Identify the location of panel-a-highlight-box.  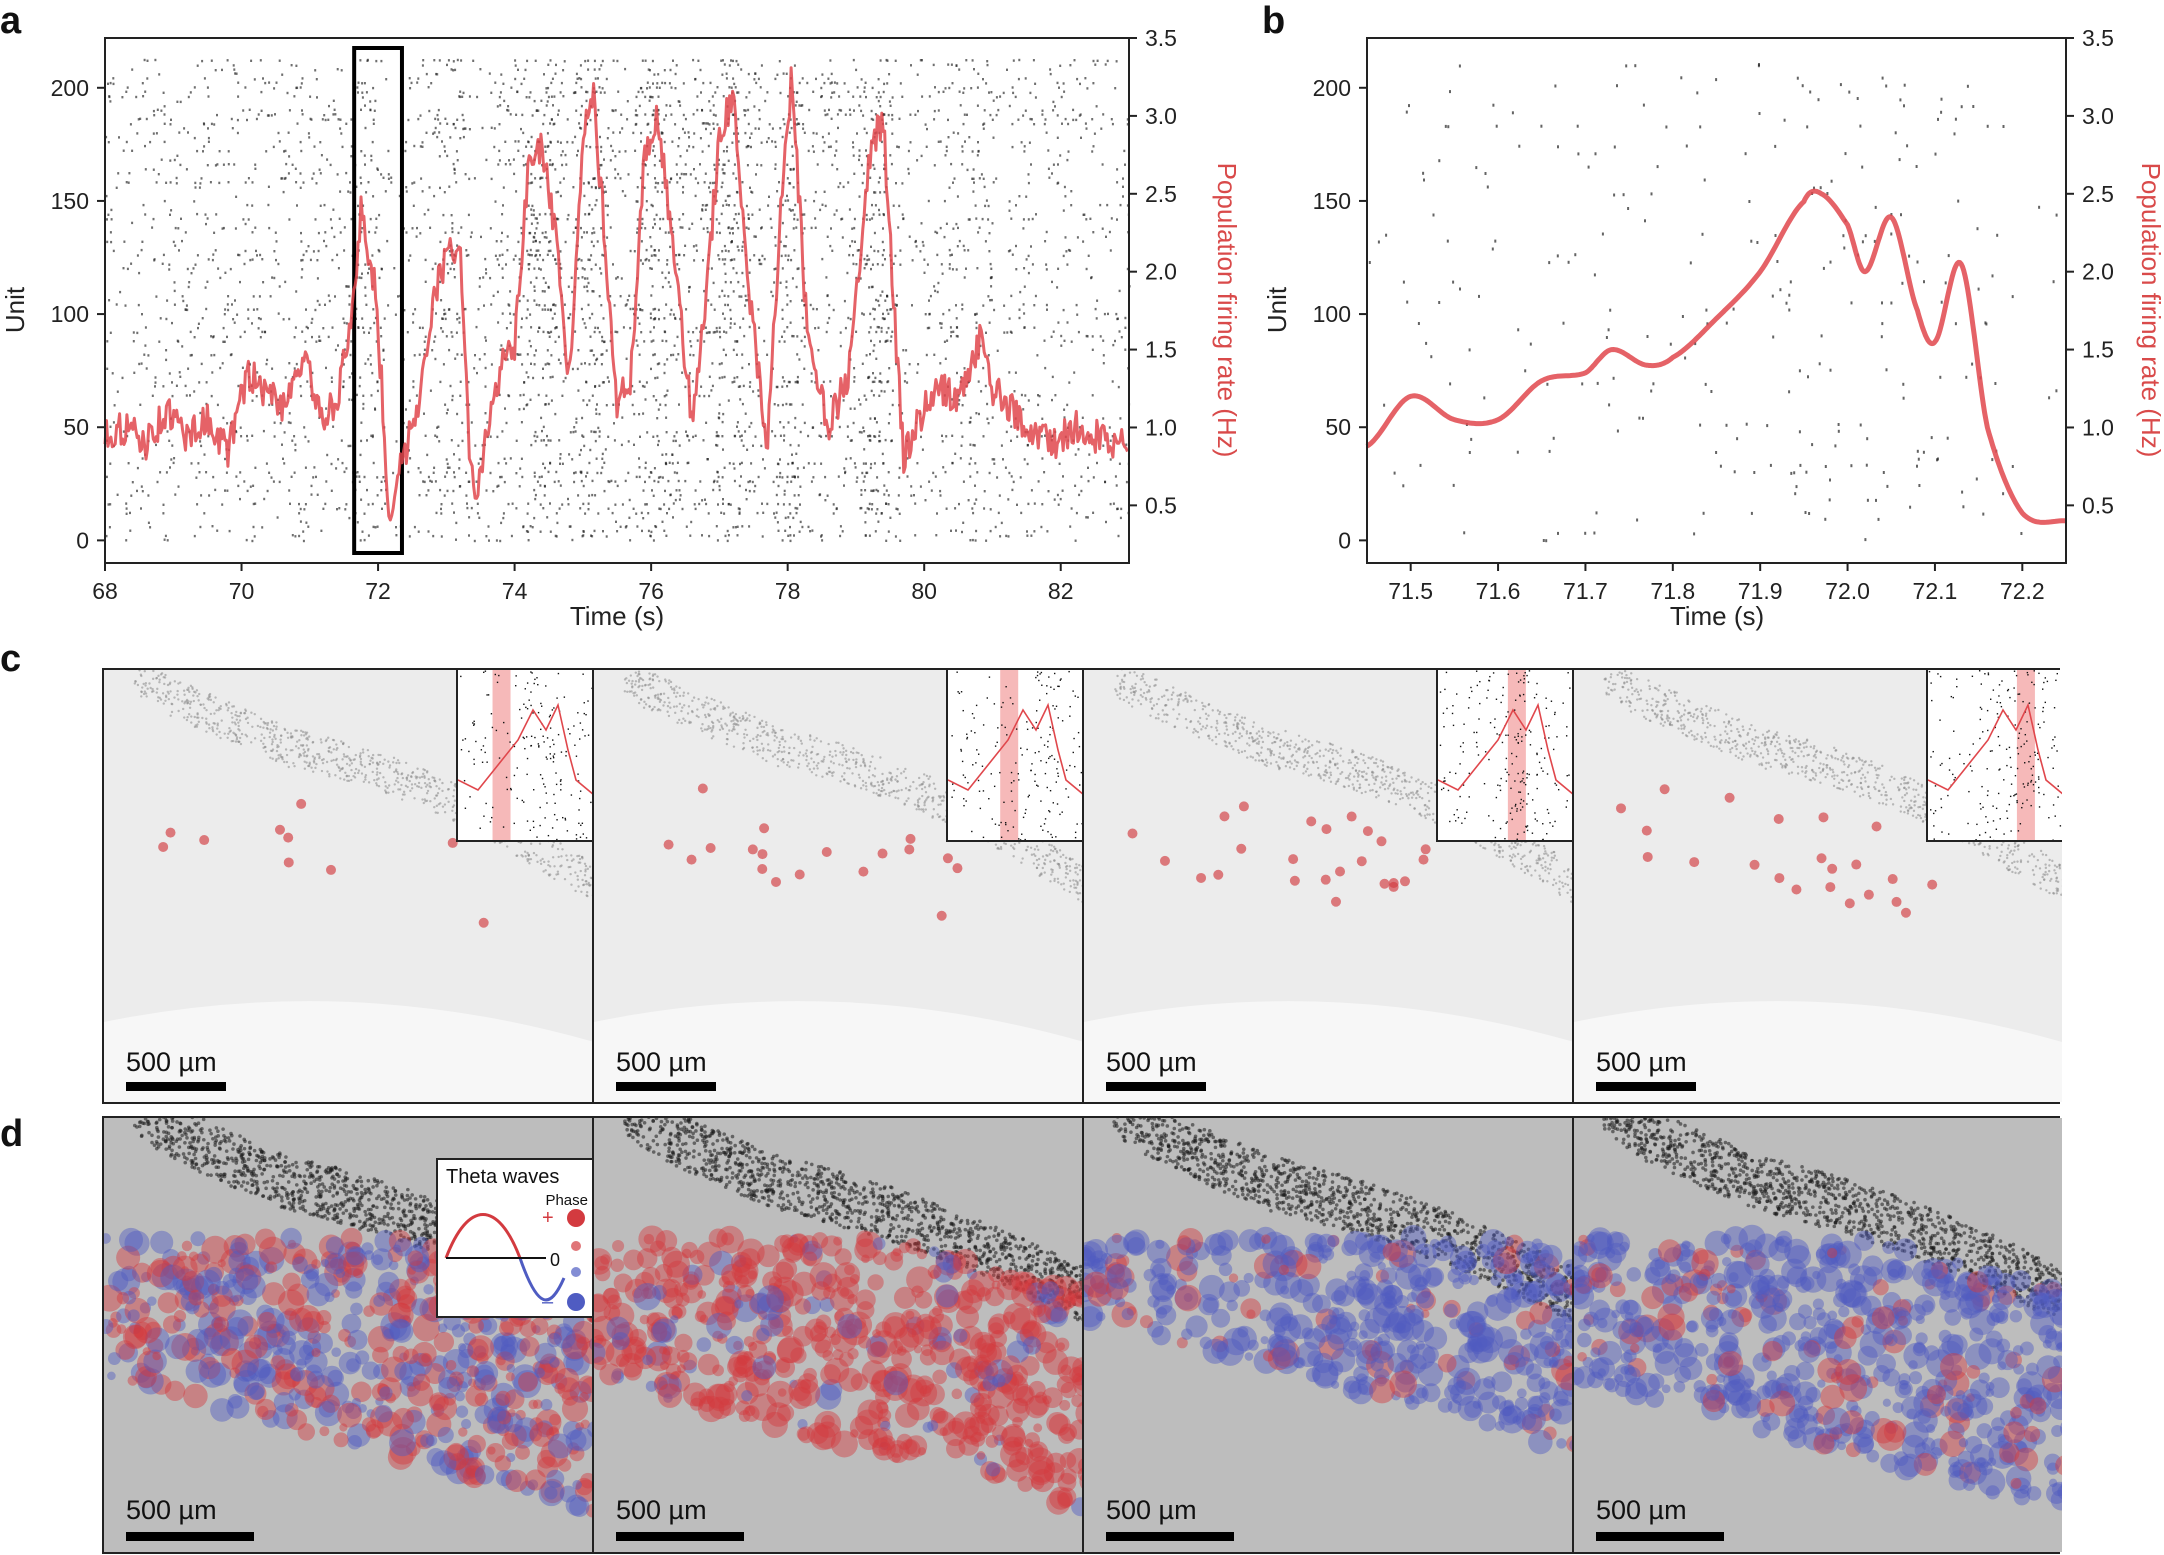
(378, 300).